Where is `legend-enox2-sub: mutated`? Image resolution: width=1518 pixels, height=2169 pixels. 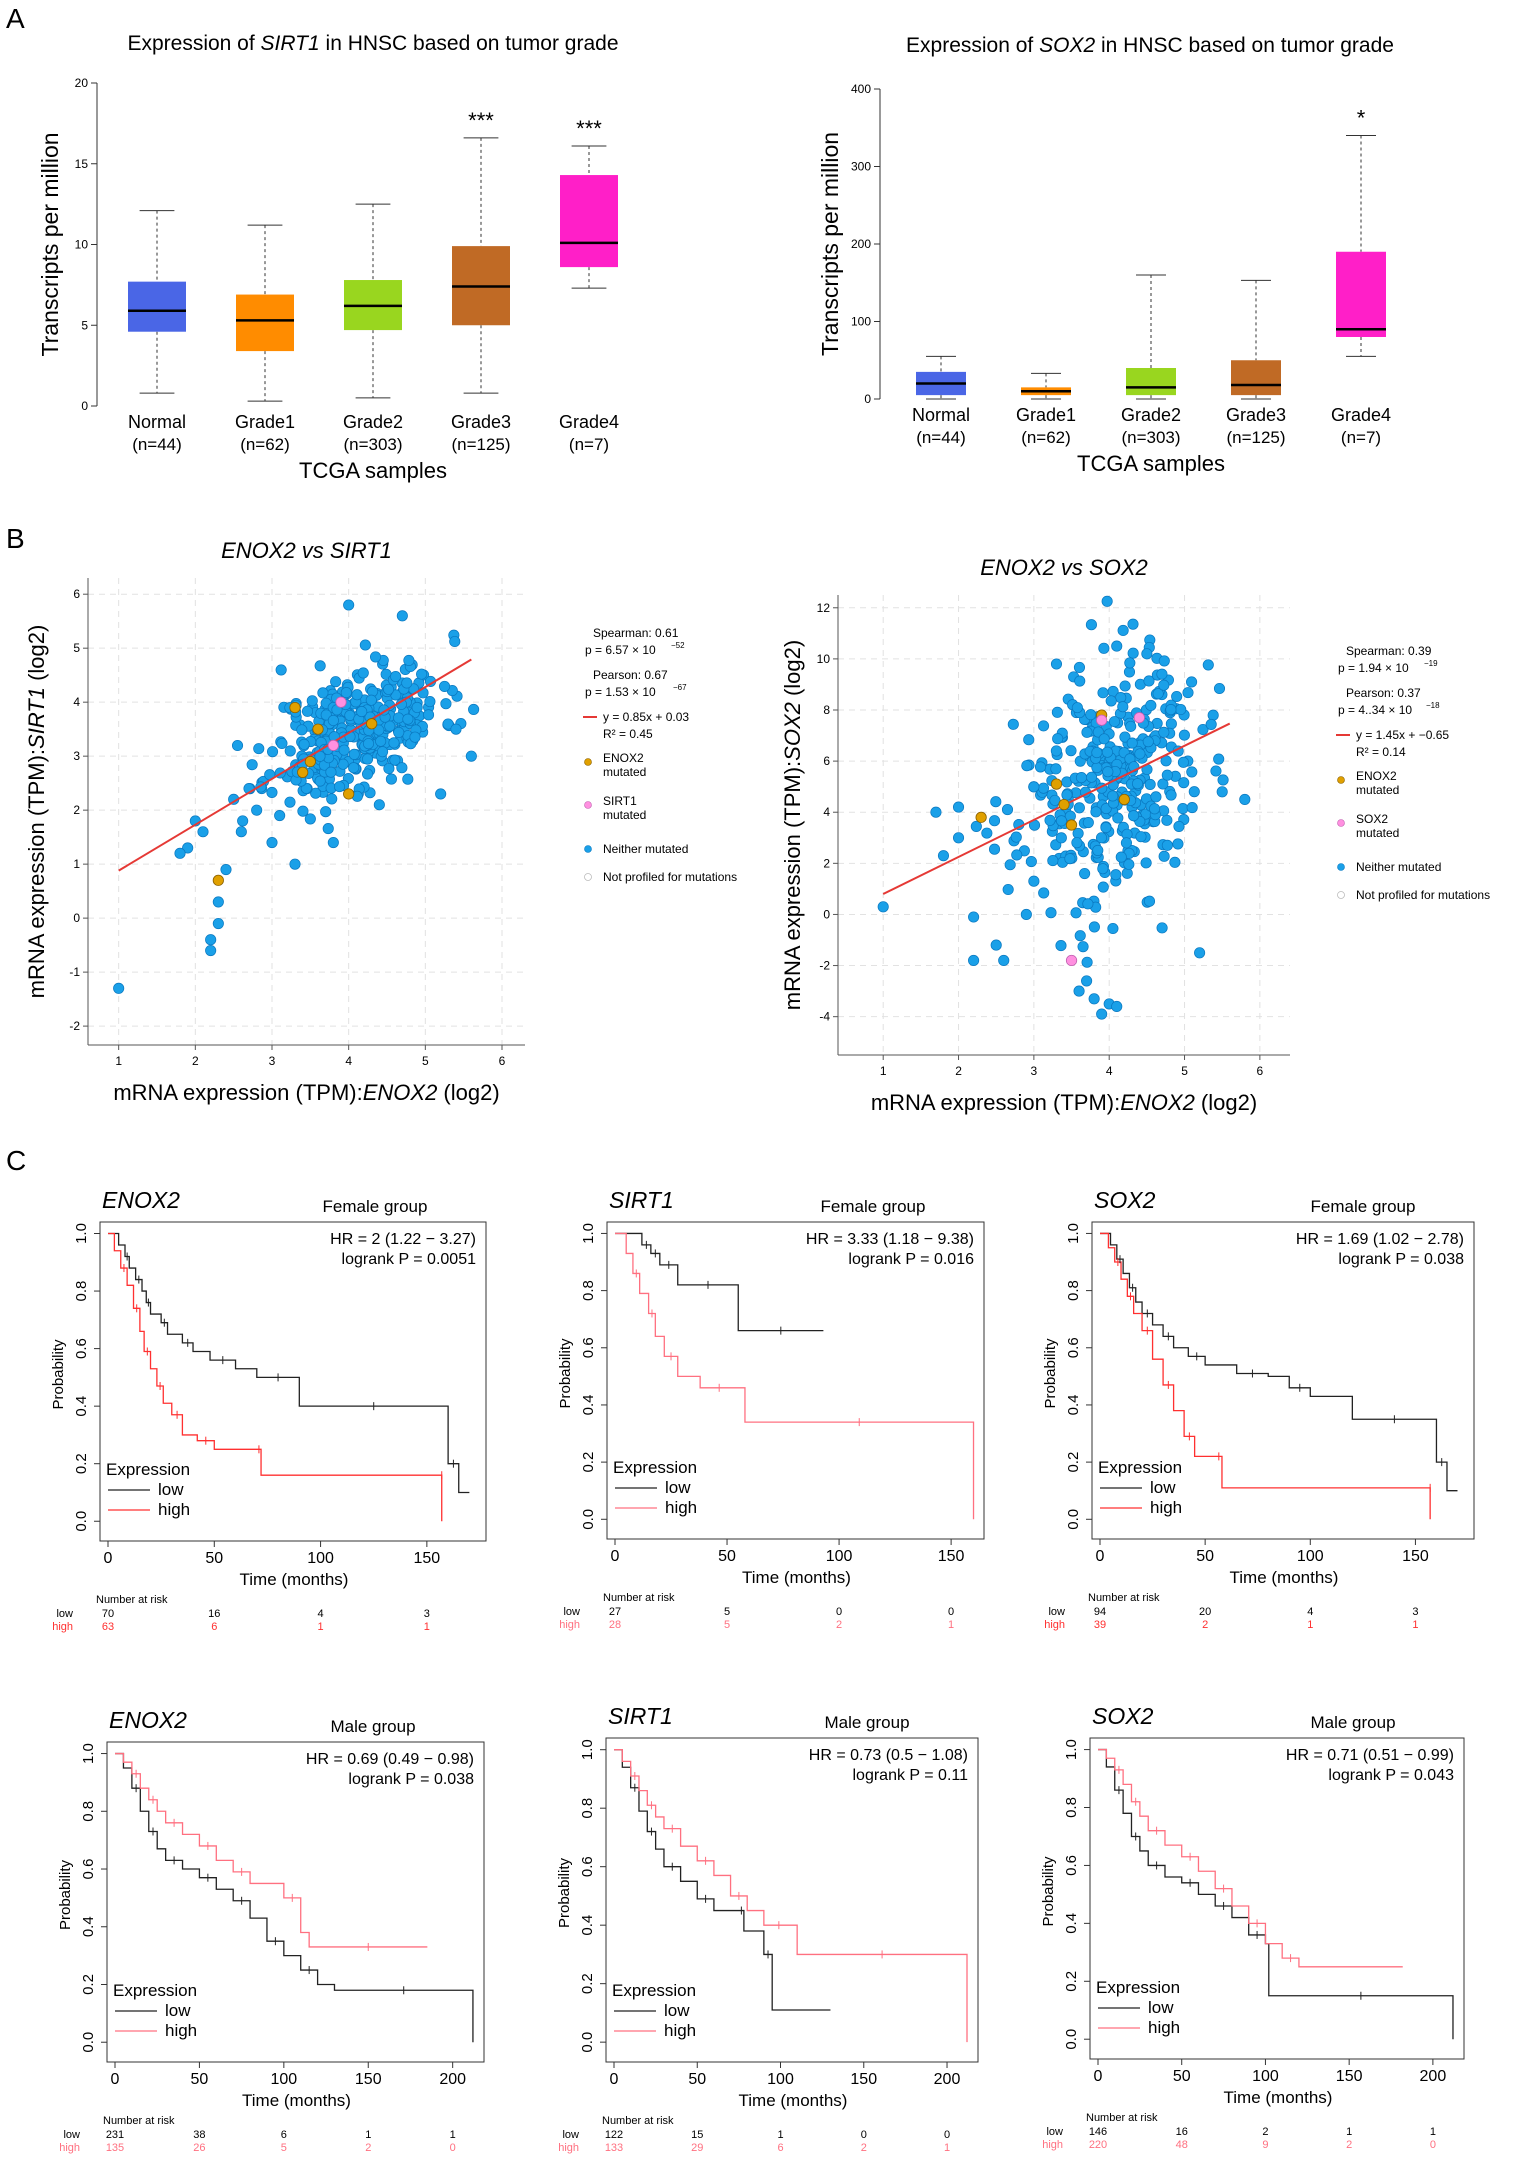
legend-enox2-sub: mutated is located at coordinates (624, 772).